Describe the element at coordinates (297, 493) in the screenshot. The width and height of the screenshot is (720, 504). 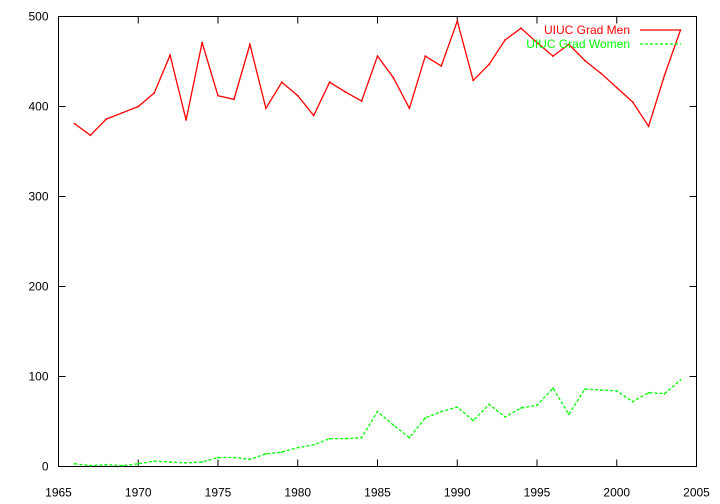
I see `x-tick-label: 1980` at that location.